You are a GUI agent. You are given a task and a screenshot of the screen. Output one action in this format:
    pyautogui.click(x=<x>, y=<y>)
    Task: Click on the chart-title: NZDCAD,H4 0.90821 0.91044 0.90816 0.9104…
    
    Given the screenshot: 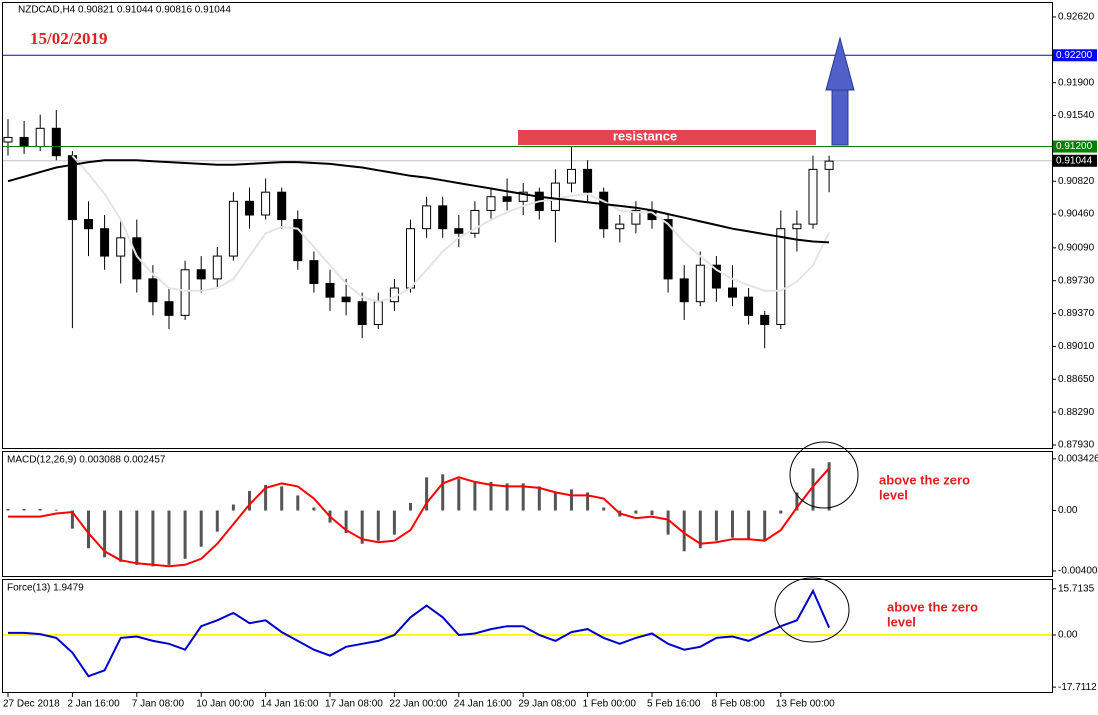 What is the action you would take?
    pyautogui.click(x=124, y=10)
    